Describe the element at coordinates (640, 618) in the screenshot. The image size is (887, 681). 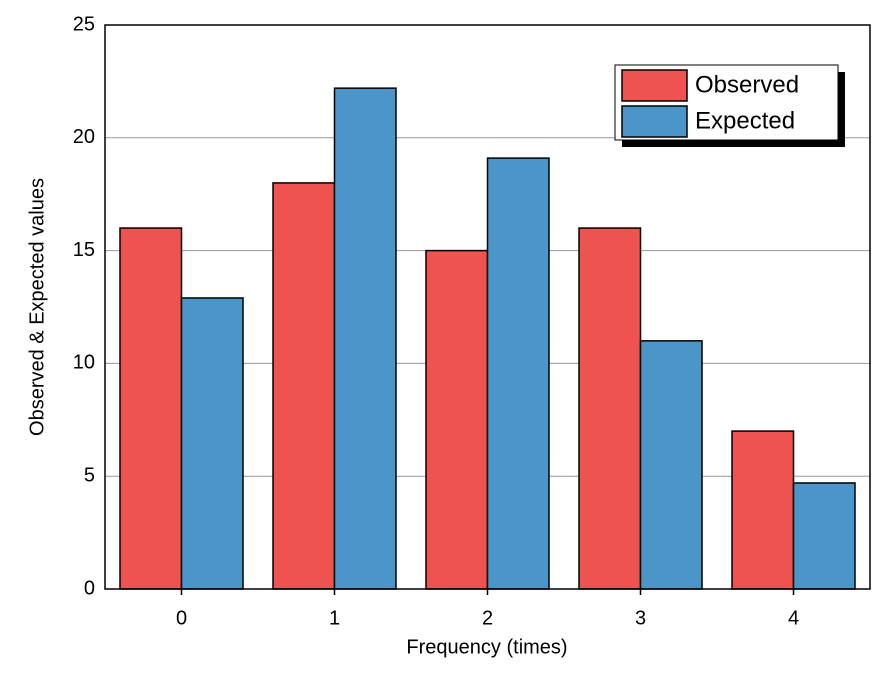
I see `x-tick-label: 3` at that location.